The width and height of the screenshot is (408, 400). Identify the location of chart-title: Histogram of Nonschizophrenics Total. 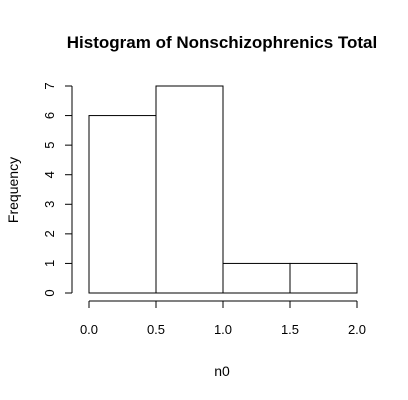
(222, 42).